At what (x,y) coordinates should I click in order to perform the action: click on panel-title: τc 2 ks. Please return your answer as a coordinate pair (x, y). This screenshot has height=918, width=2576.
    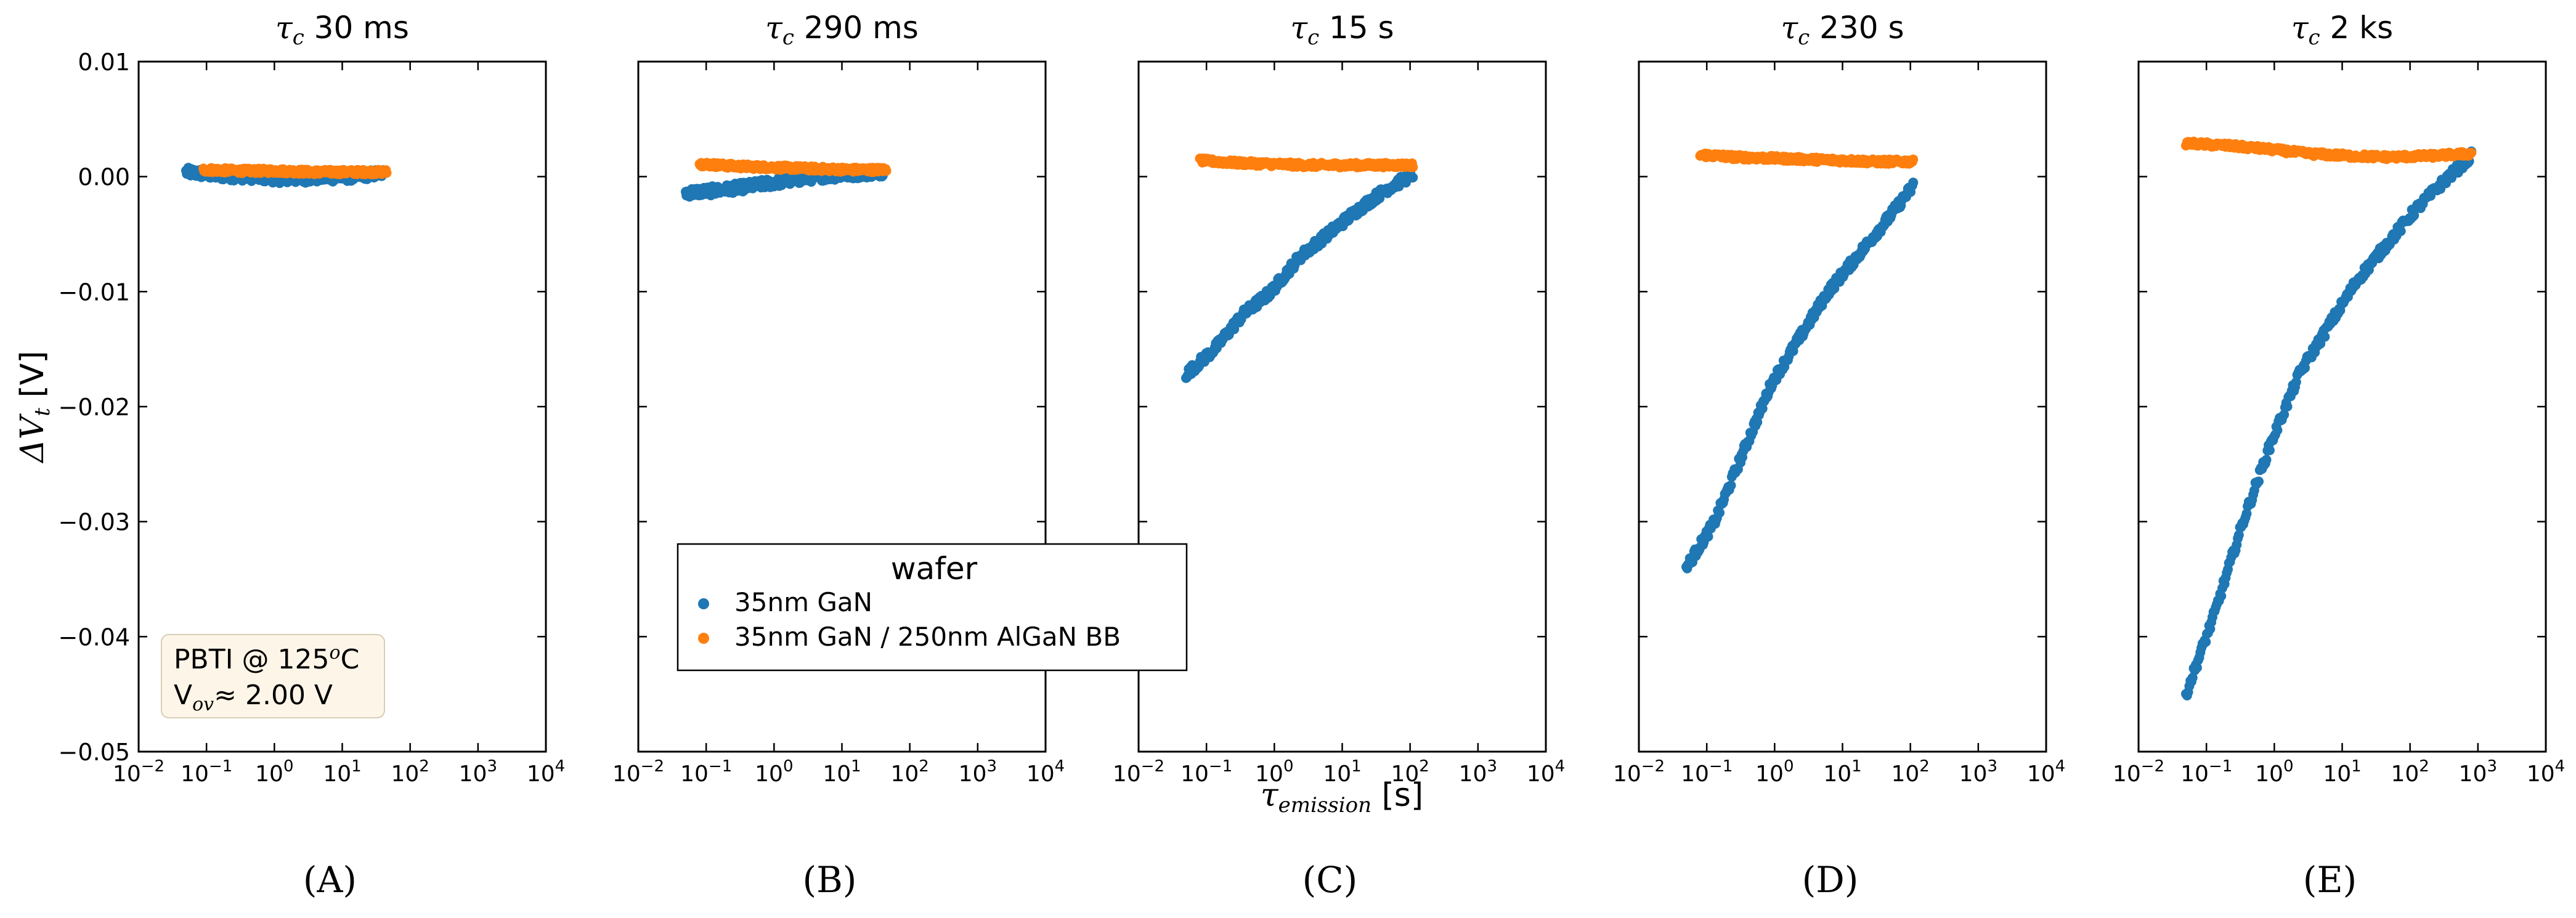
    Looking at the image, I should click on (2342, 30).